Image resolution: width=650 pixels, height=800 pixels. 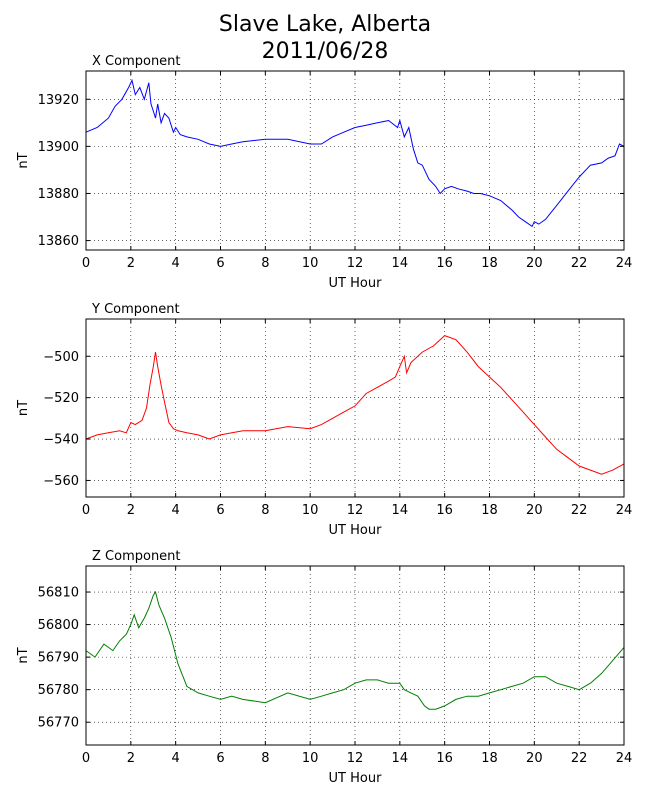 I want to click on panel-title: Y Component, so click(x=135, y=309).